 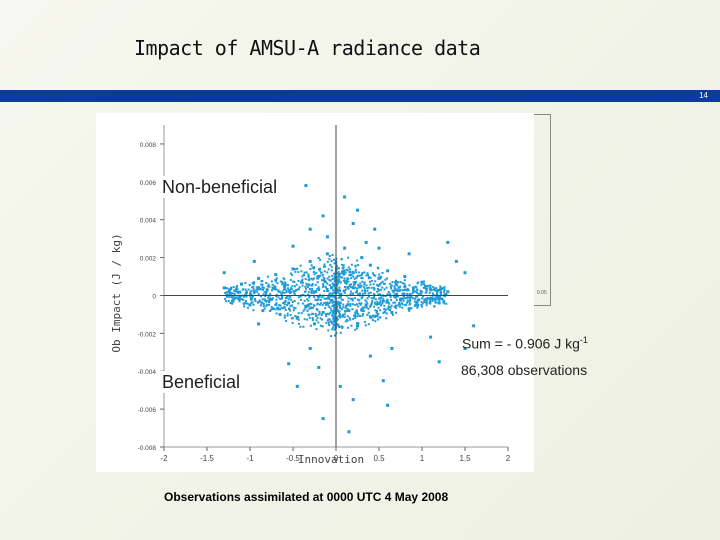 I want to click on y-tick-label: -0.008, so click(x=147, y=448).